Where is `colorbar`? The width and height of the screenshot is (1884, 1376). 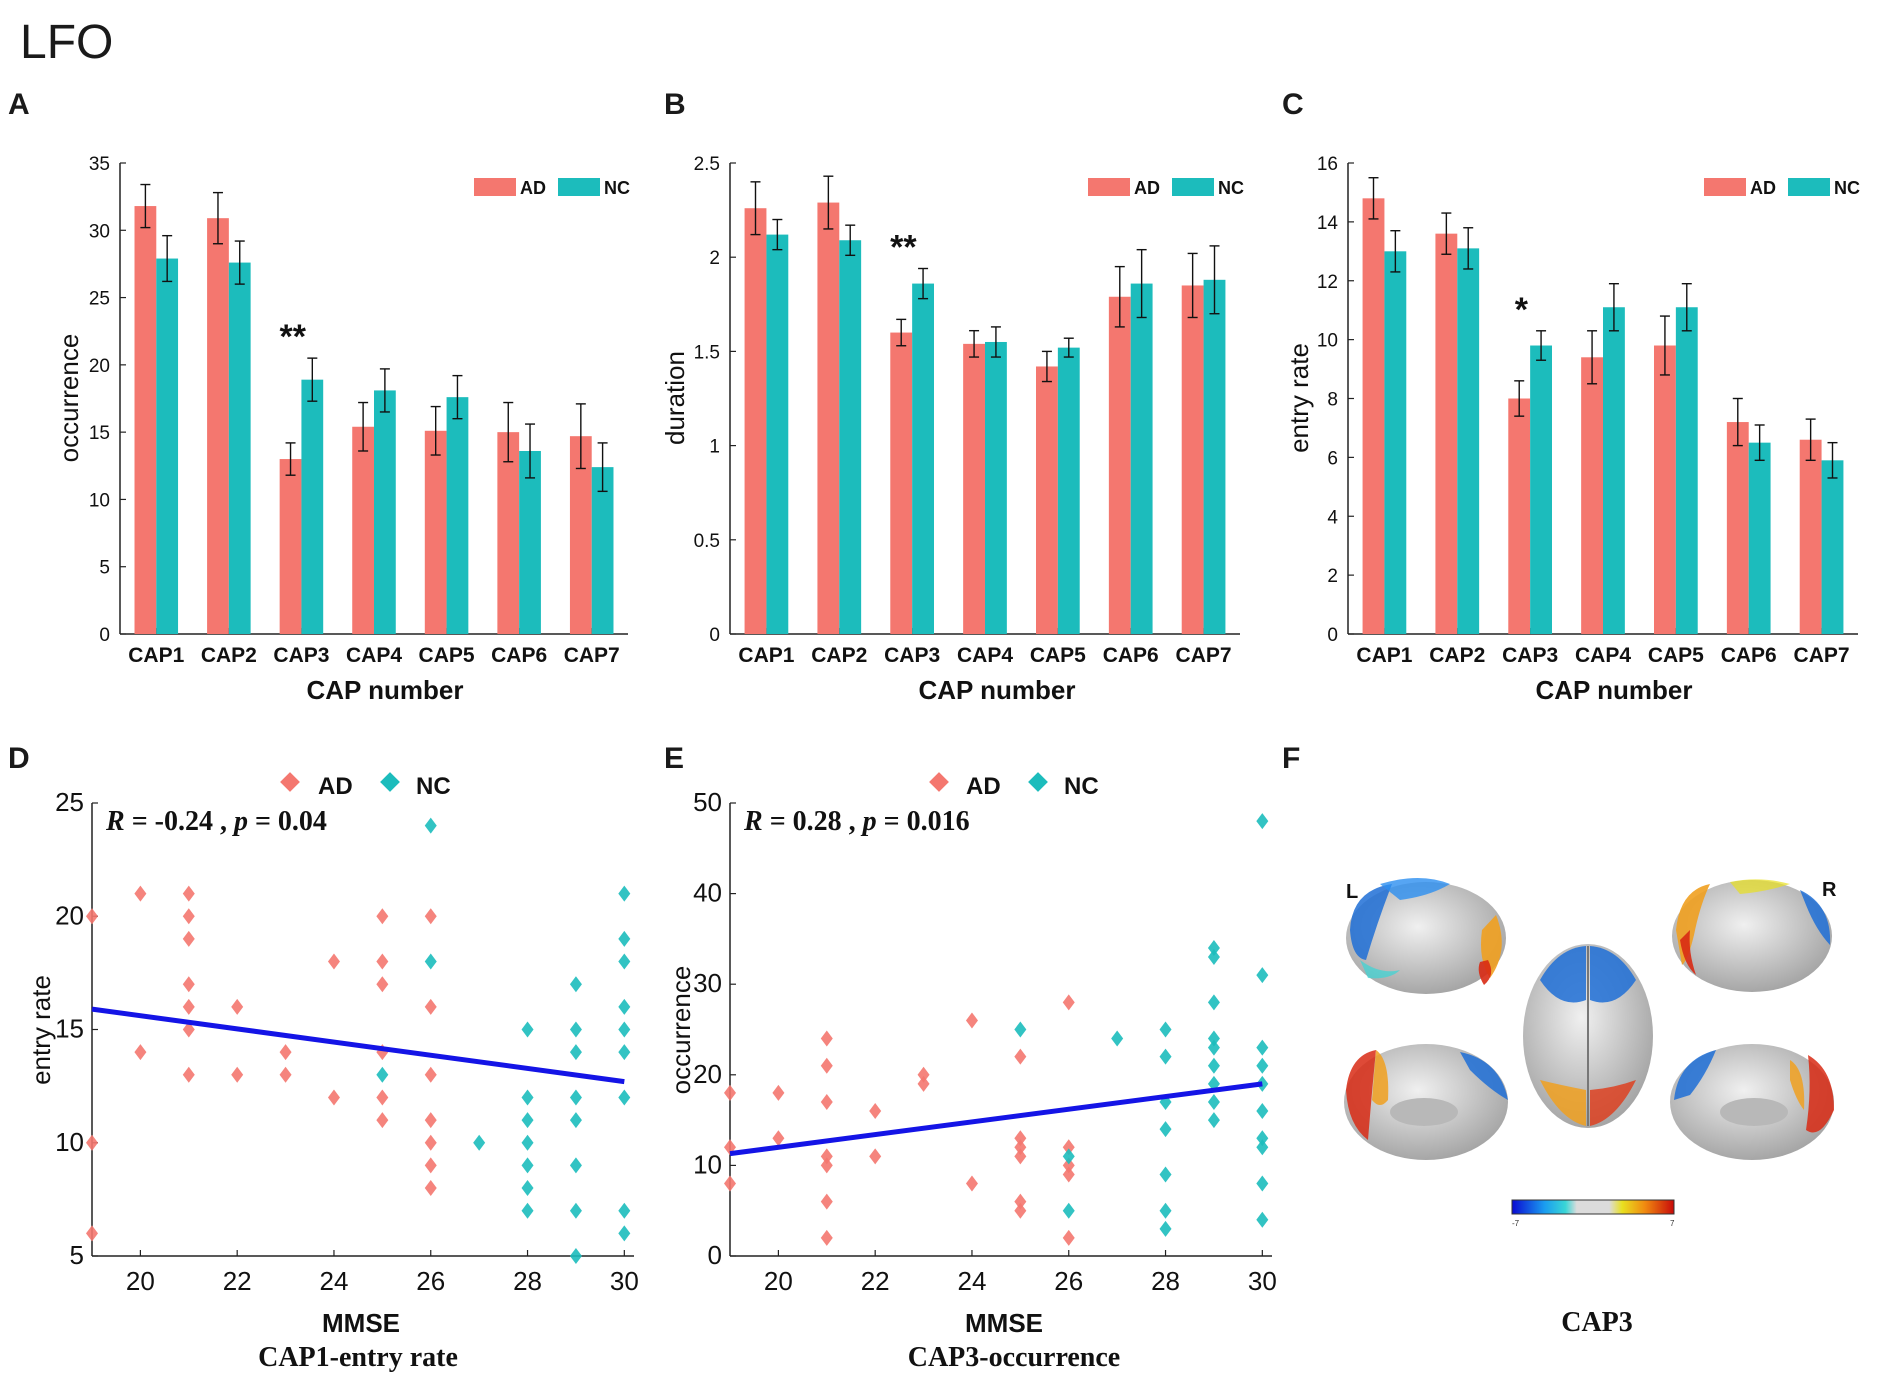
colorbar is located at coordinates (1593, 1207).